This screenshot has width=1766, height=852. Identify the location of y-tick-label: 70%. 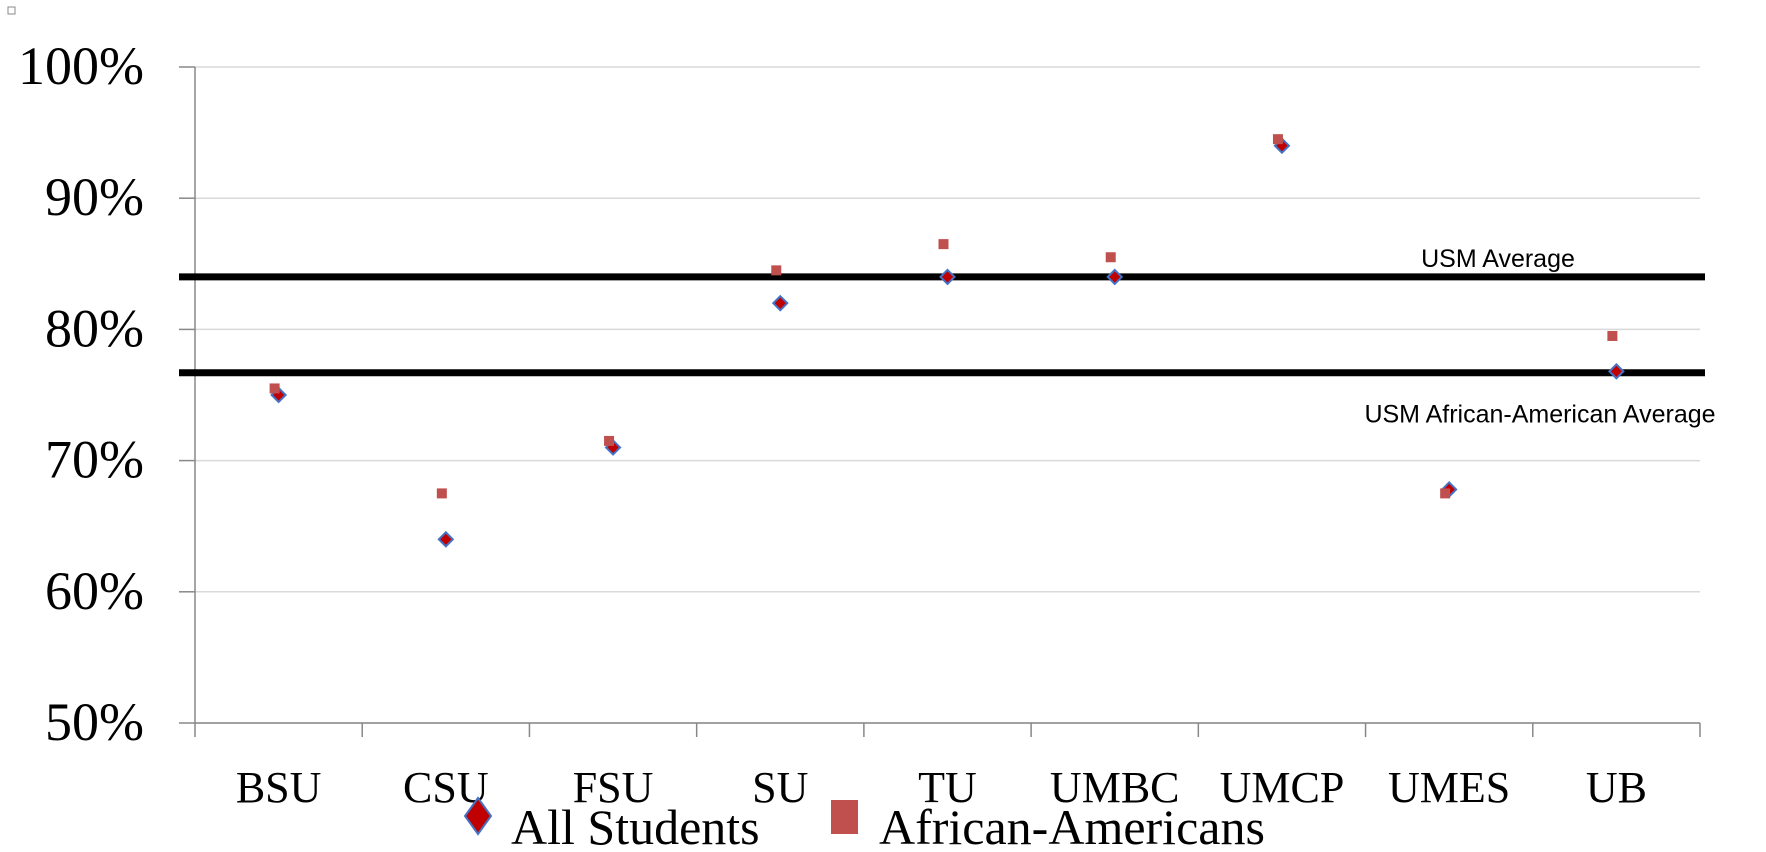
(94, 460).